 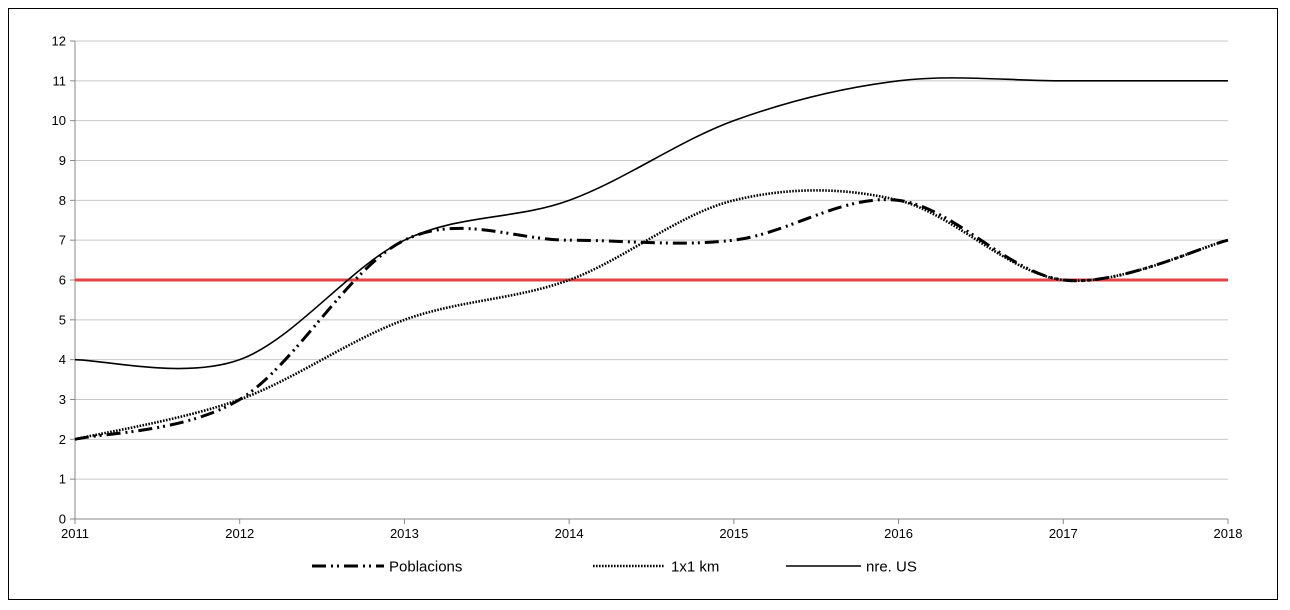 What do you see at coordinates (59, 120) in the screenshot?
I see `y-tick-label-10: 10` at bounding box center [59, 120].